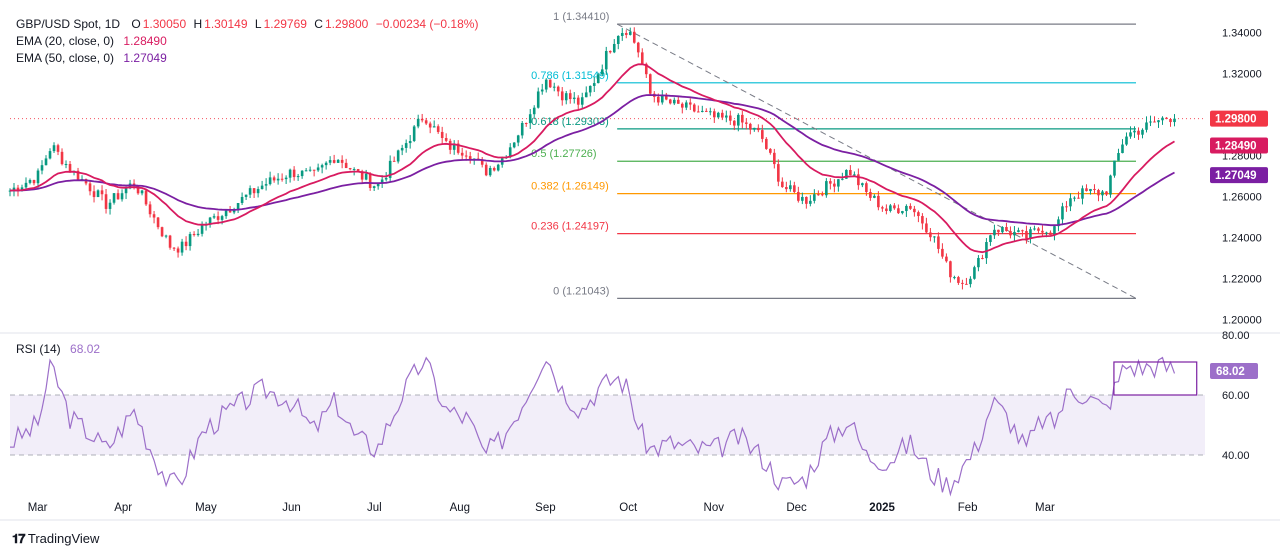 The height and width of the screenshot is (555, 1280). I want to click on fib-label-0.236: 0.236 (1.24197), so click(570, 227).